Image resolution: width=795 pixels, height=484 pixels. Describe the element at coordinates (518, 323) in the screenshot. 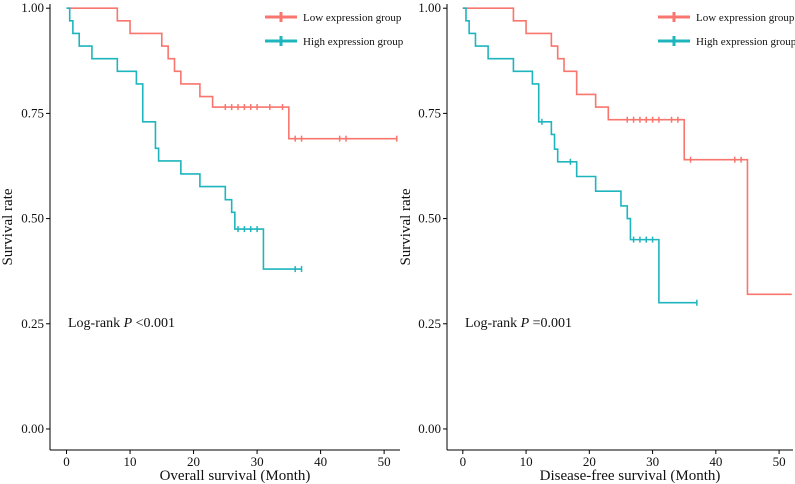

I see `annotation: Log-rank P =0.001` at that location.